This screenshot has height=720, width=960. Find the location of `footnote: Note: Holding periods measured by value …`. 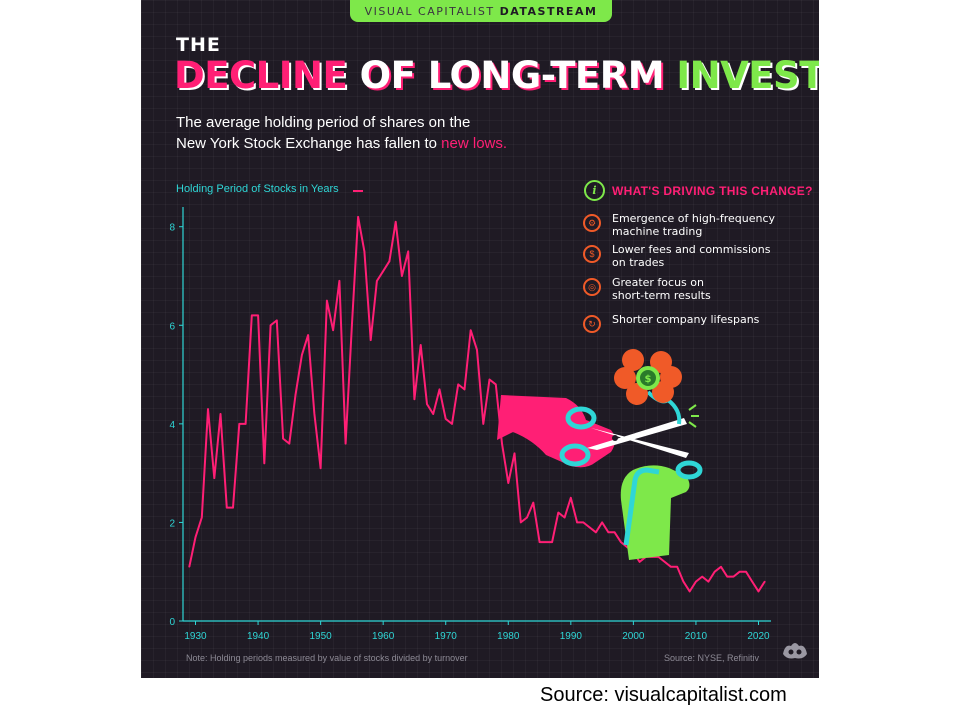

footnote: Note: Holding periods measured by value … is located at coordinates (327, 658).